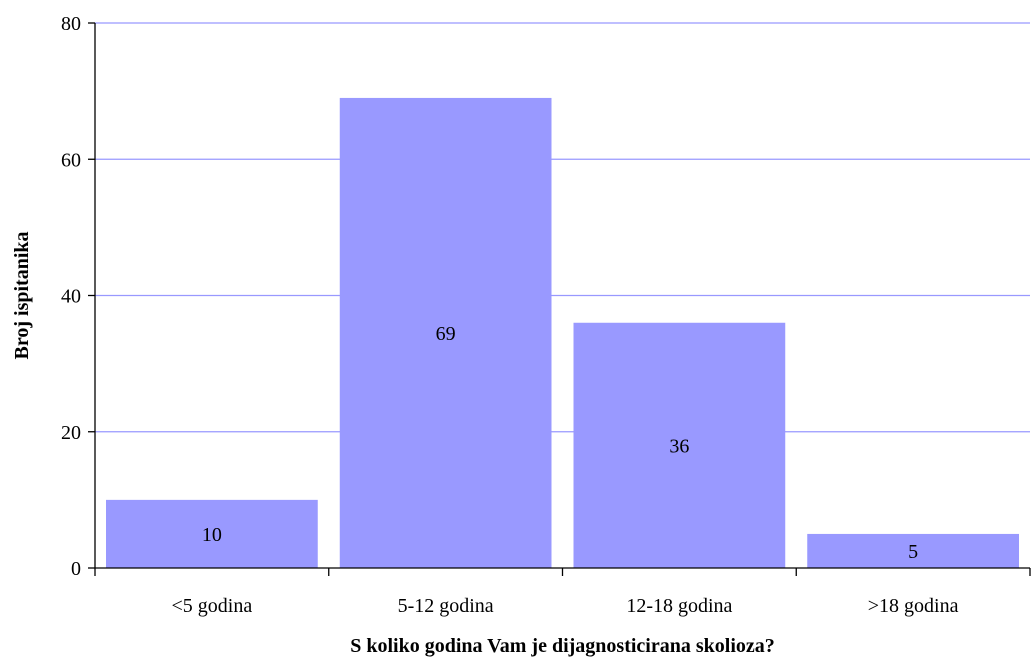  Describe the element at coordinates (22, 296) in the screenshot. I see `y-axis-title: Broj ispitanika` at that location.